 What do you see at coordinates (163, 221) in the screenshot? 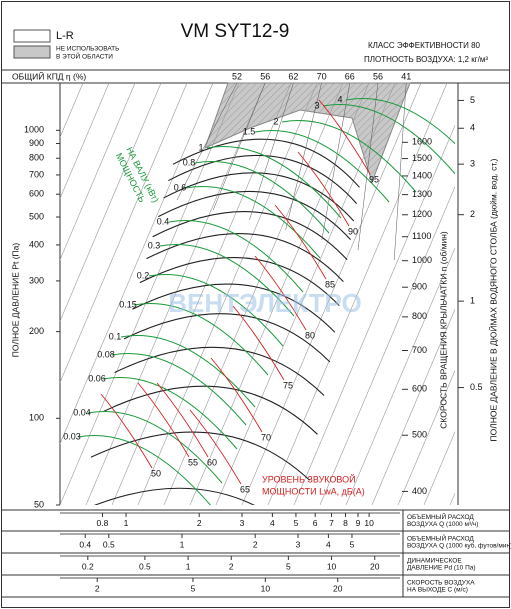
I see `power-label: 0.4` at bounding box center [163, 221].